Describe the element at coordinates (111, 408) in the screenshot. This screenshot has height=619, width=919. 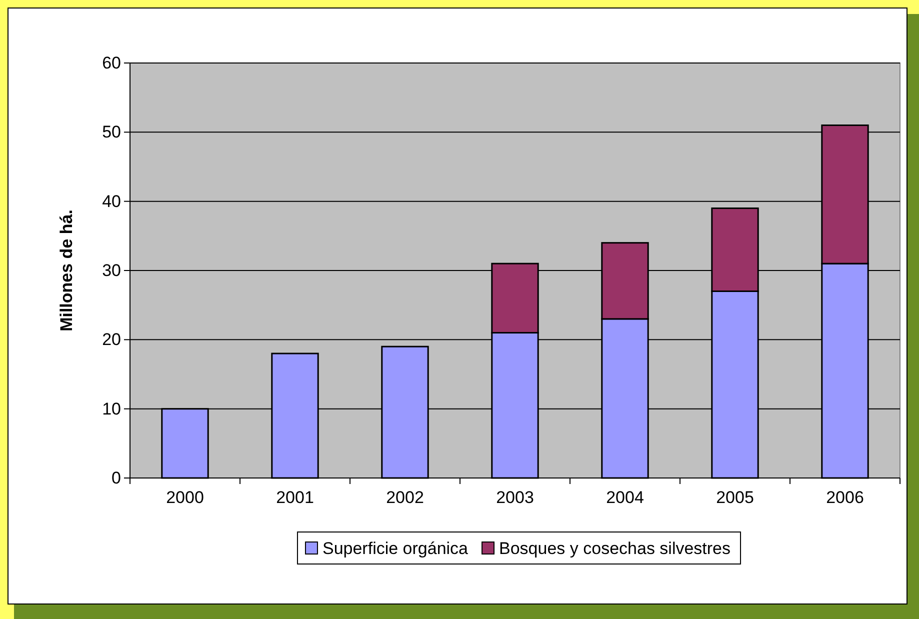
I see `y-tick-label: 10` at that location.